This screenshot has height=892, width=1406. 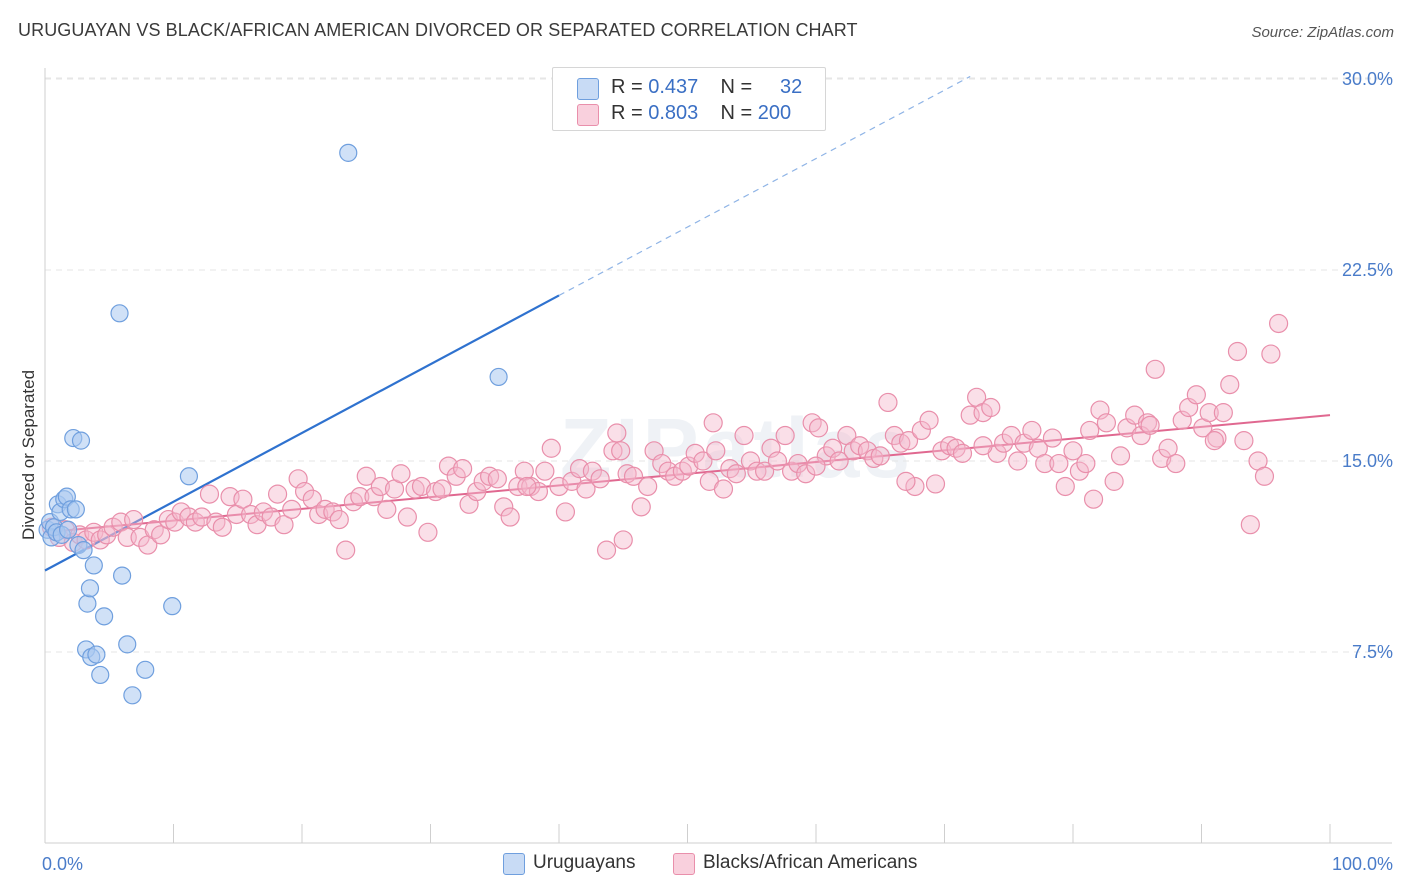 What do you see at coordinates (588, 89) in the screenshot?
I see `legend-swatch-uruguayans` at bounding box center [588, 89].